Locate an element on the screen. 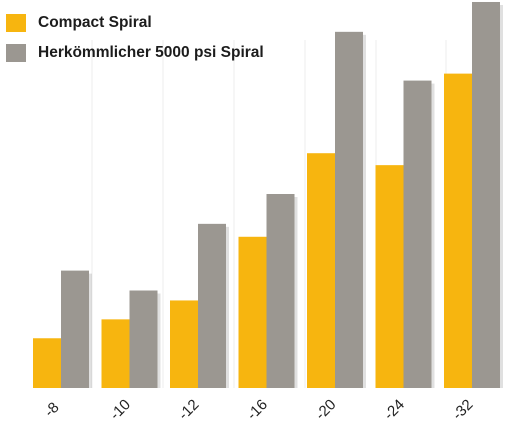 This screenshot has width=519, height=436. legend-label: Compact Spiral is located at coordinates (95, 22).